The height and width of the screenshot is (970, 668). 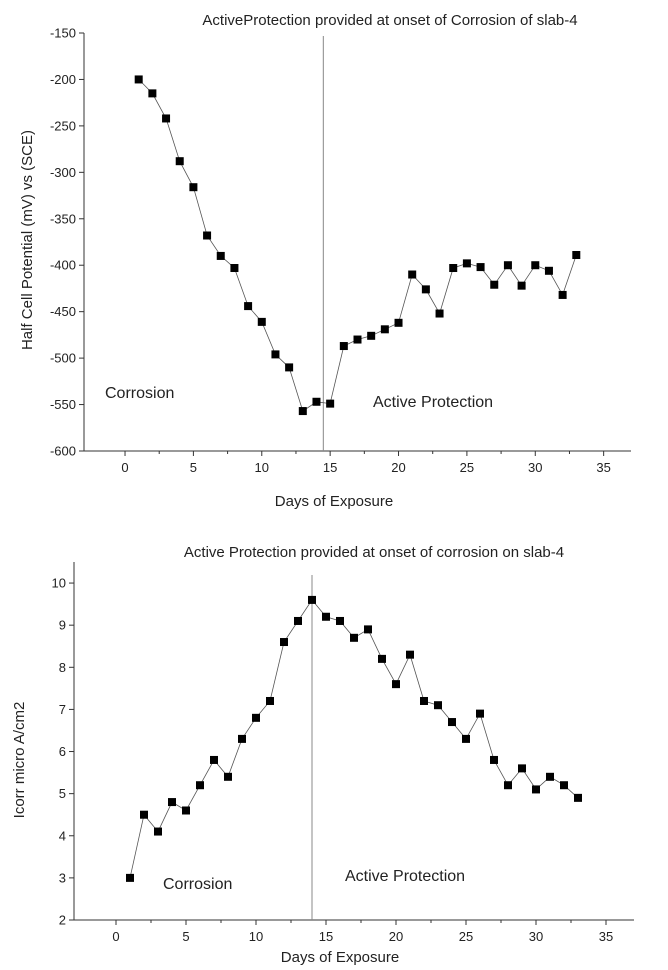 I want to click on y-tick-label: -450, so click(x=63, y=311).